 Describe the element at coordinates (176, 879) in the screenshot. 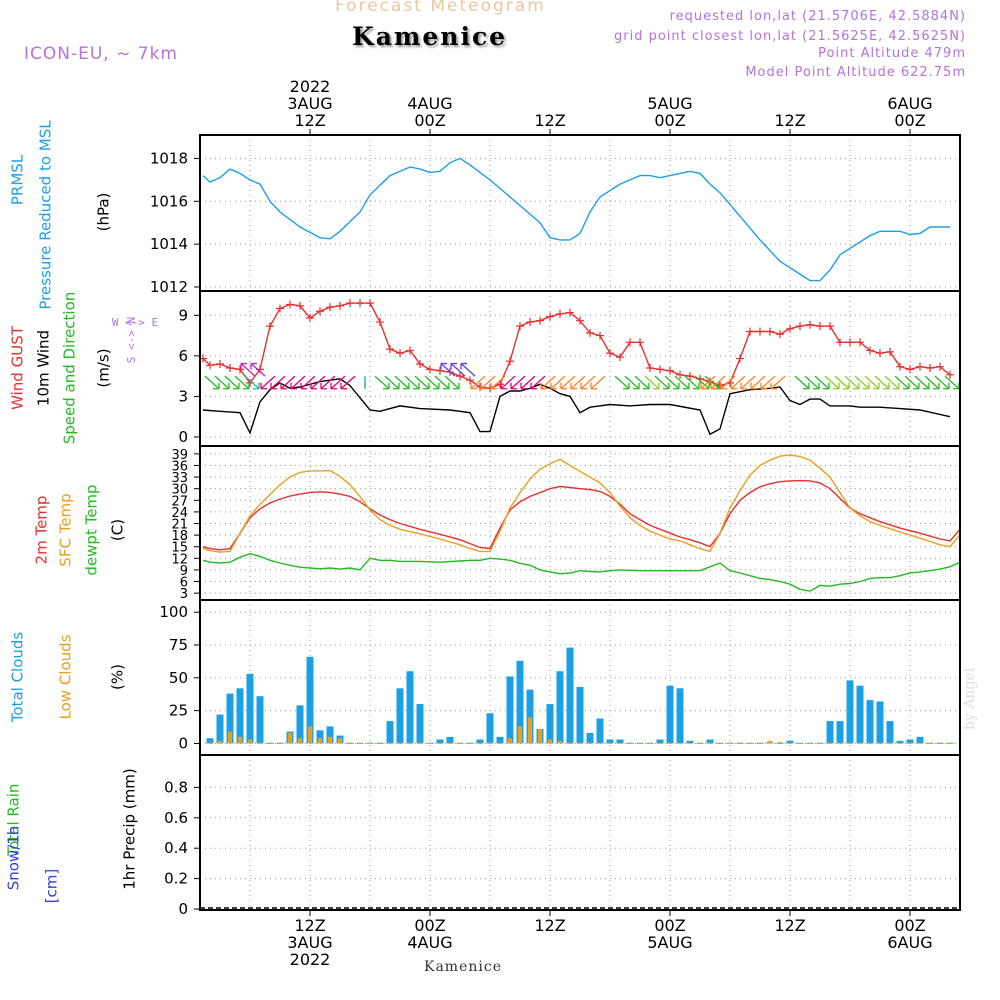

I see `y-tick-label: 0.2` at that location.